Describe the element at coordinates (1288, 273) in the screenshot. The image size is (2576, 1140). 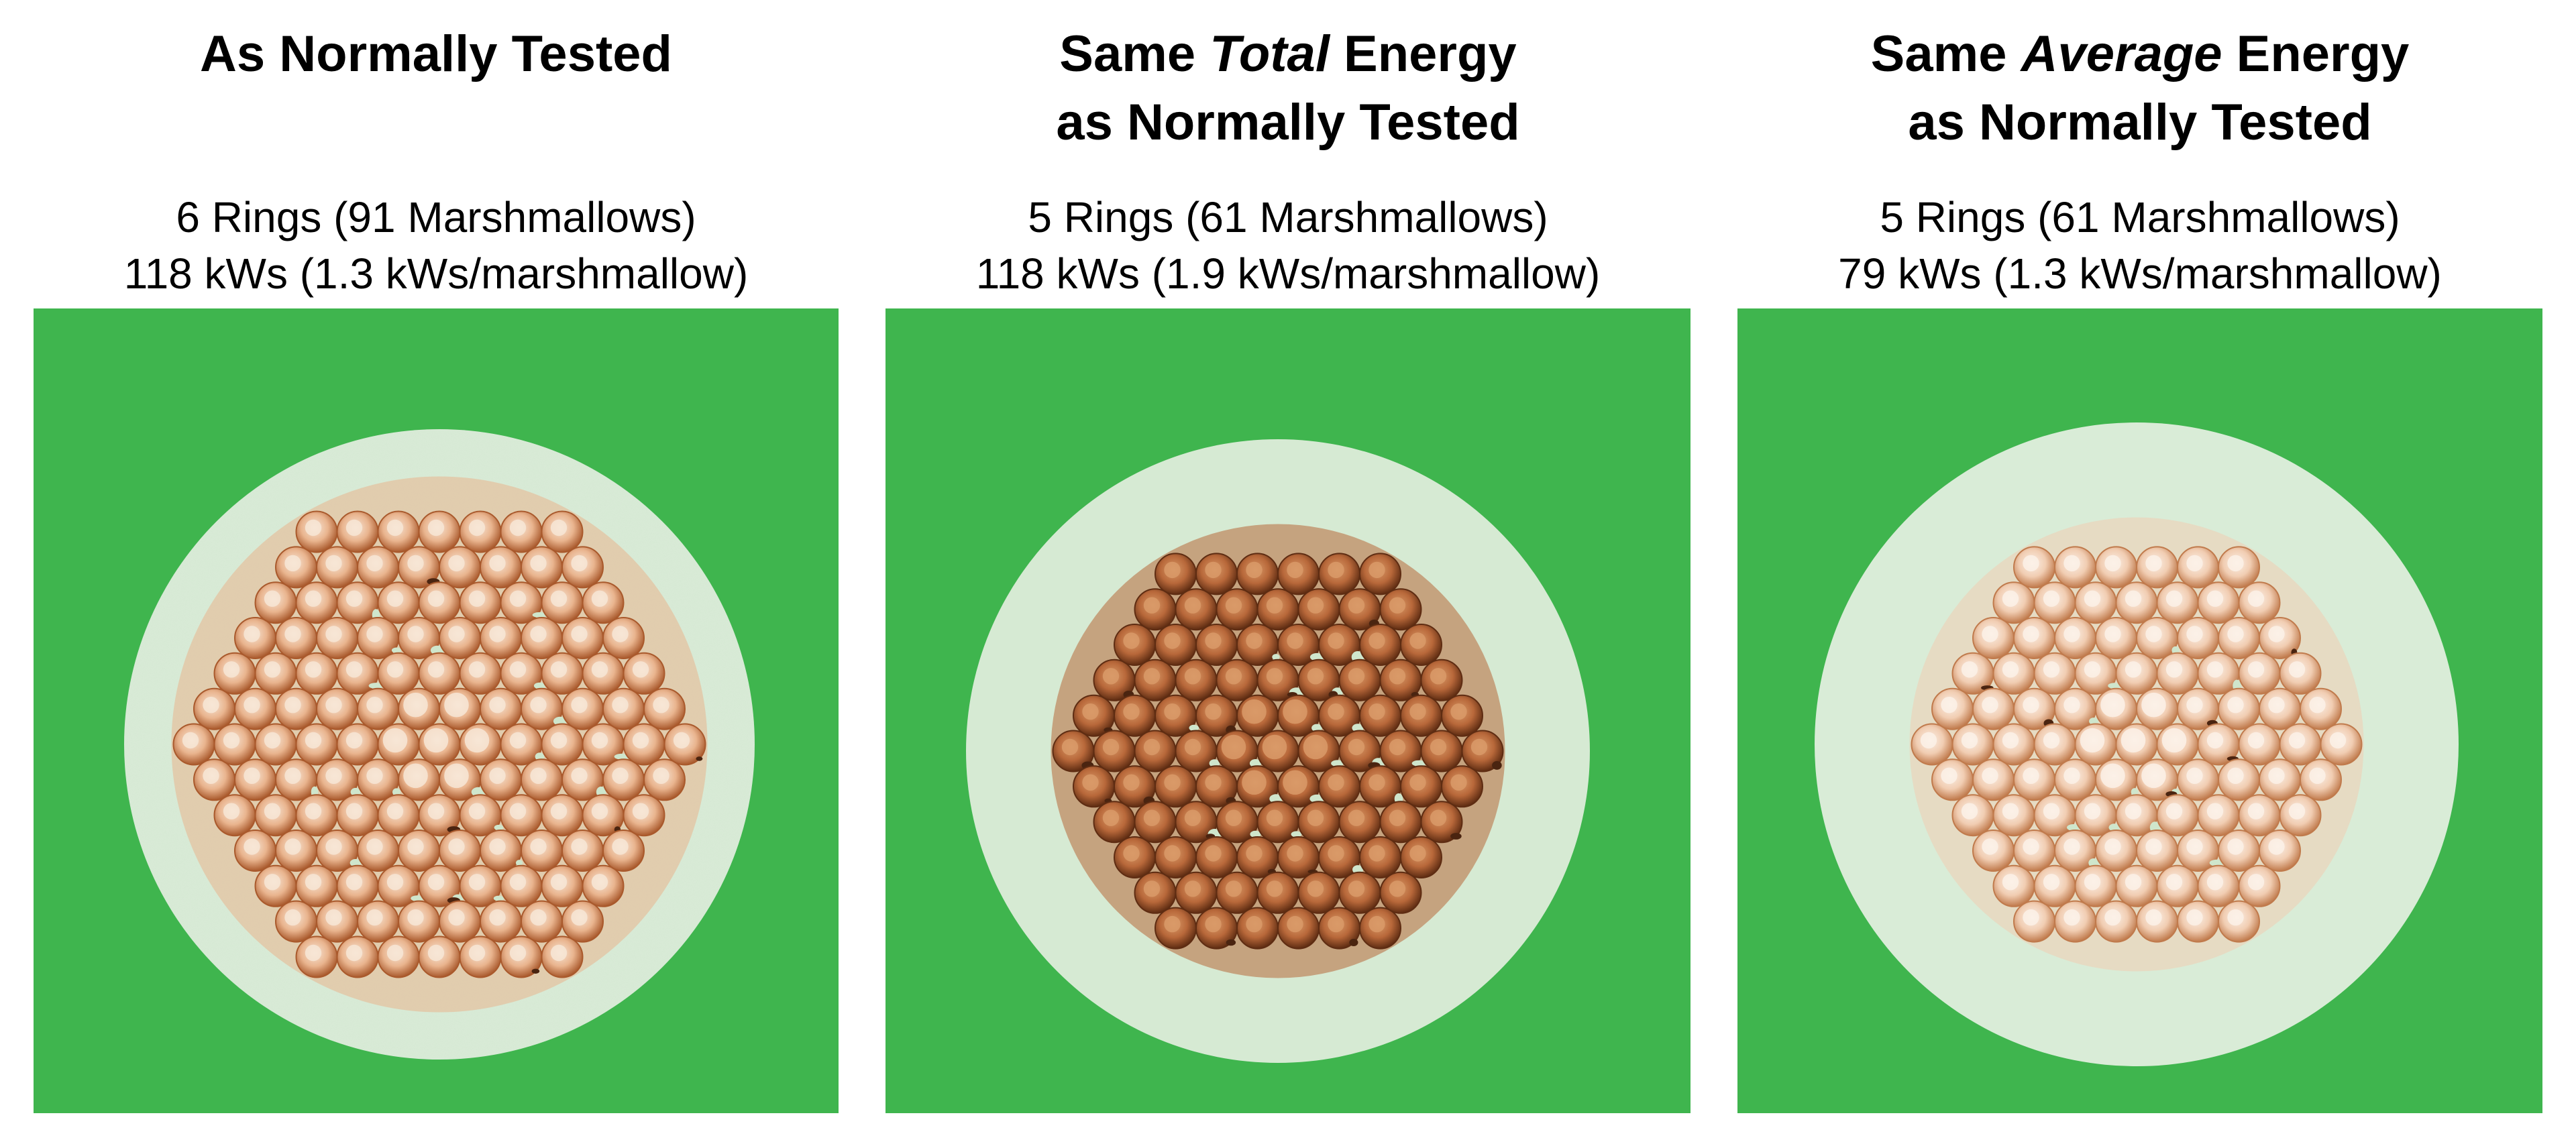
I see `energy-text: 118 kWs (1.9 kWs/marshmallow)` at that location.